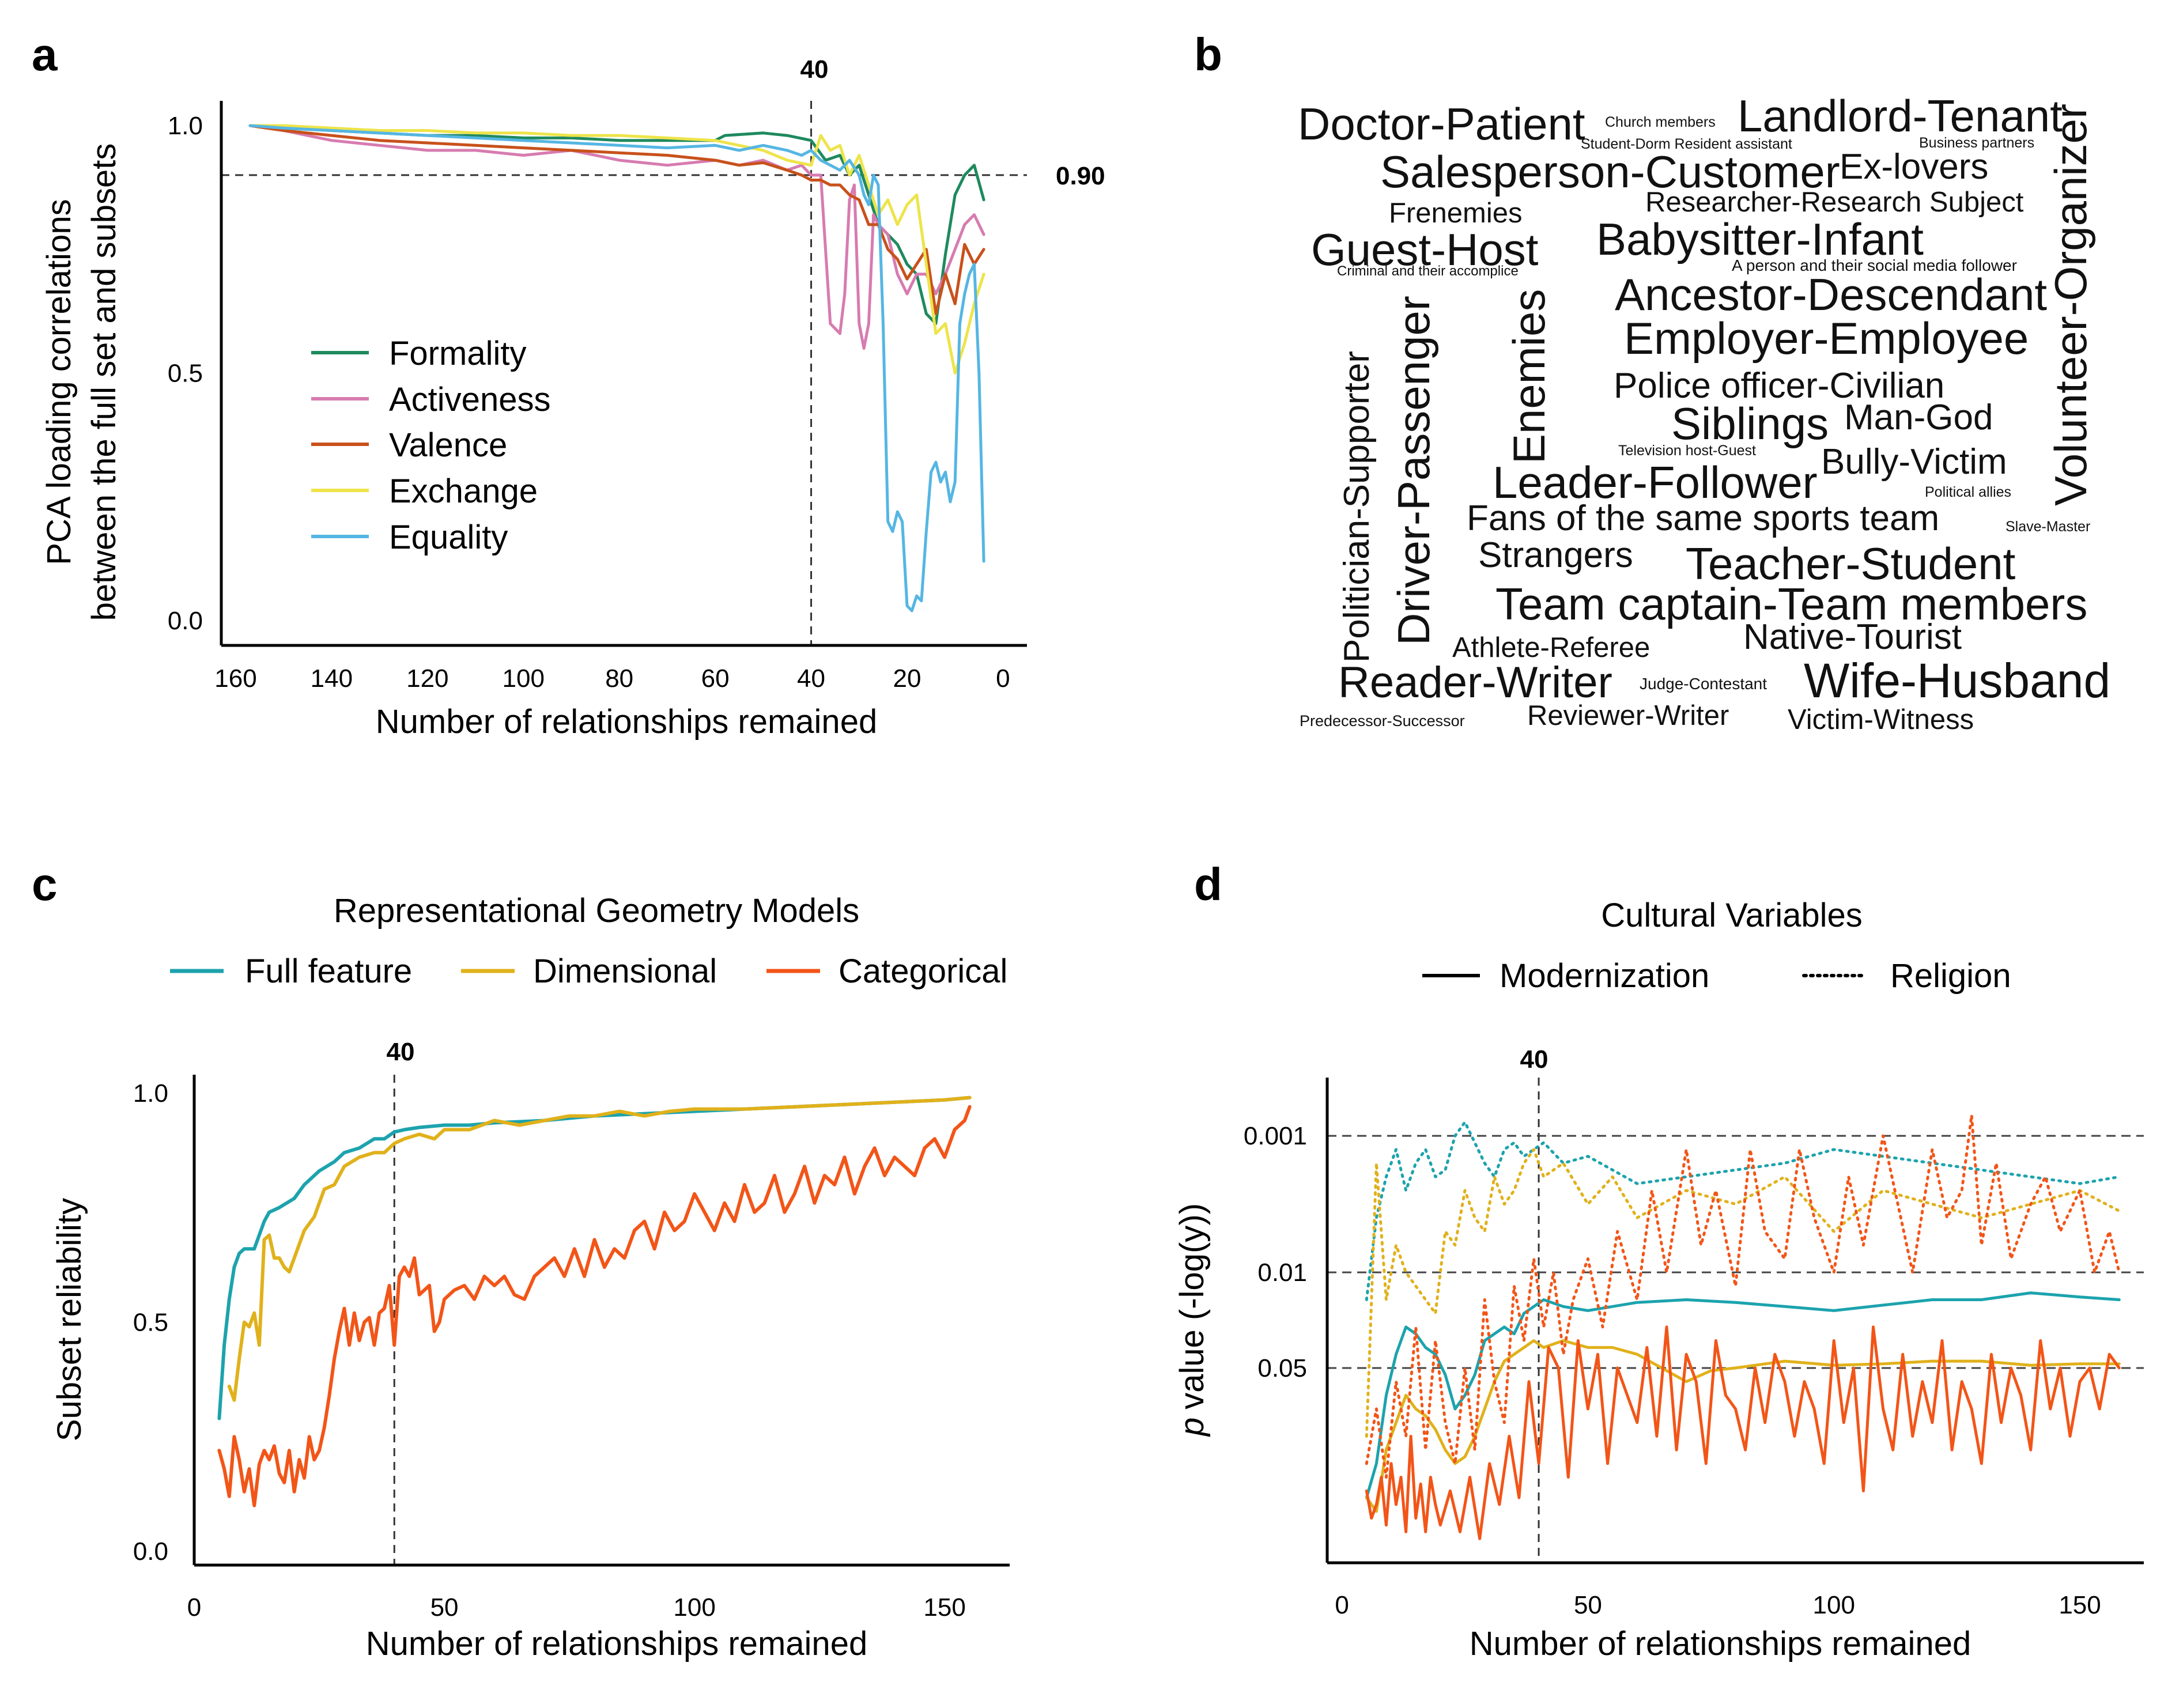 The image size is (2183, 1708). What do you see at coordinates (1852, 637) in the screenshot?
I see `word-cloud-word: Native-Tourist` at bounding box center [1852, 637].